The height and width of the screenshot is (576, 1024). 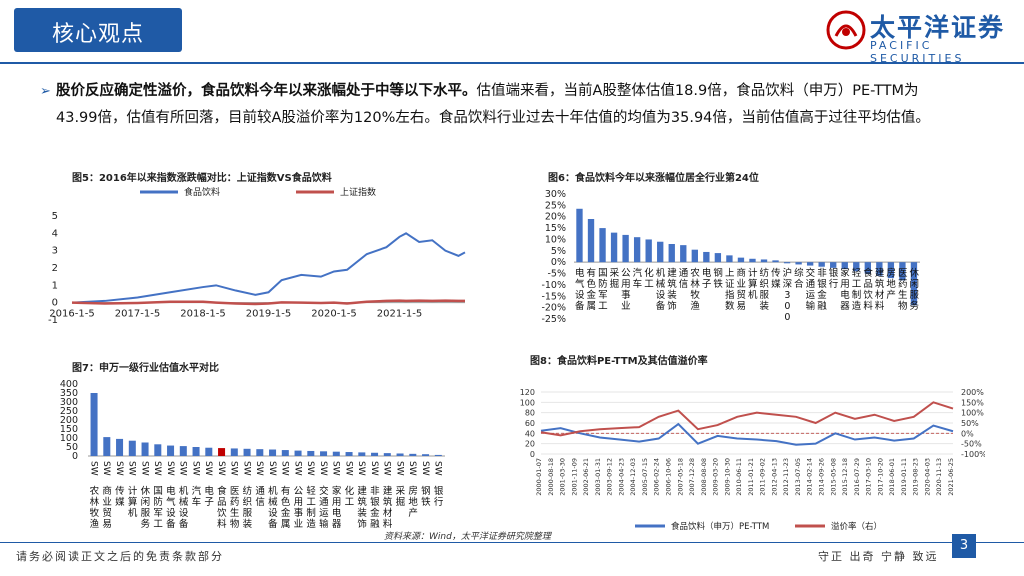 I want to click on fig8-x-tick: 2001-11-09, so click(x=574, y=477).